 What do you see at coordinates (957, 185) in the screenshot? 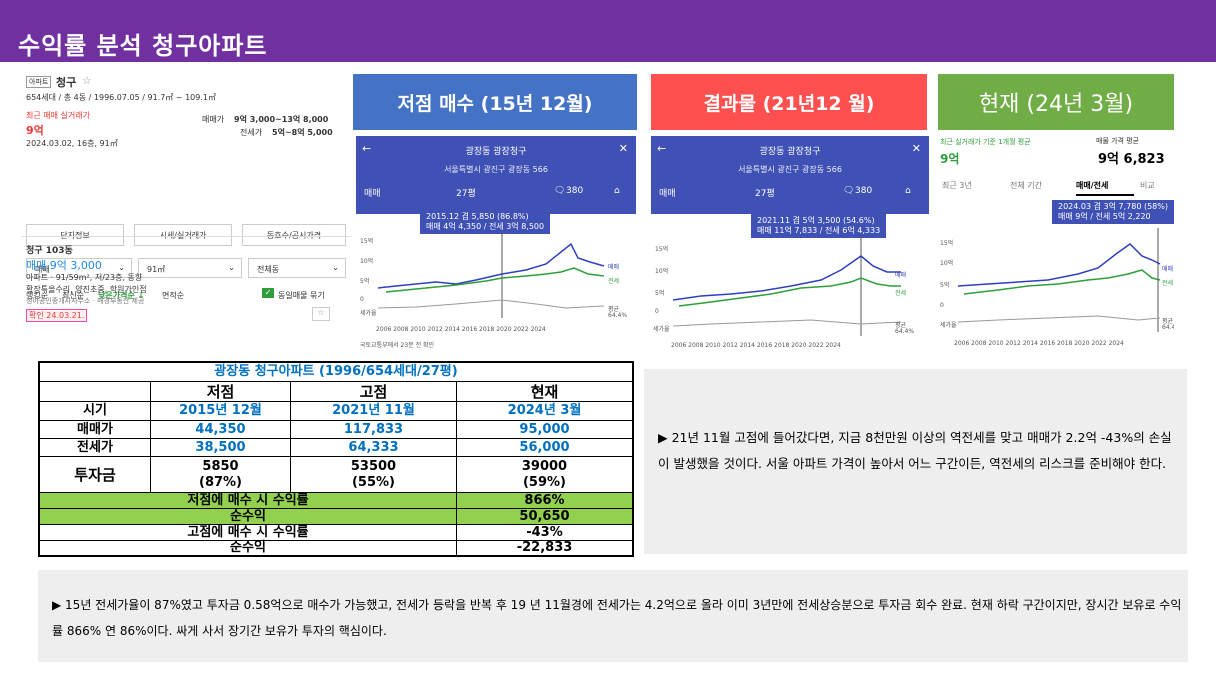
I see `tab-recent: 최근 3년` at bounding box center [957, 185].